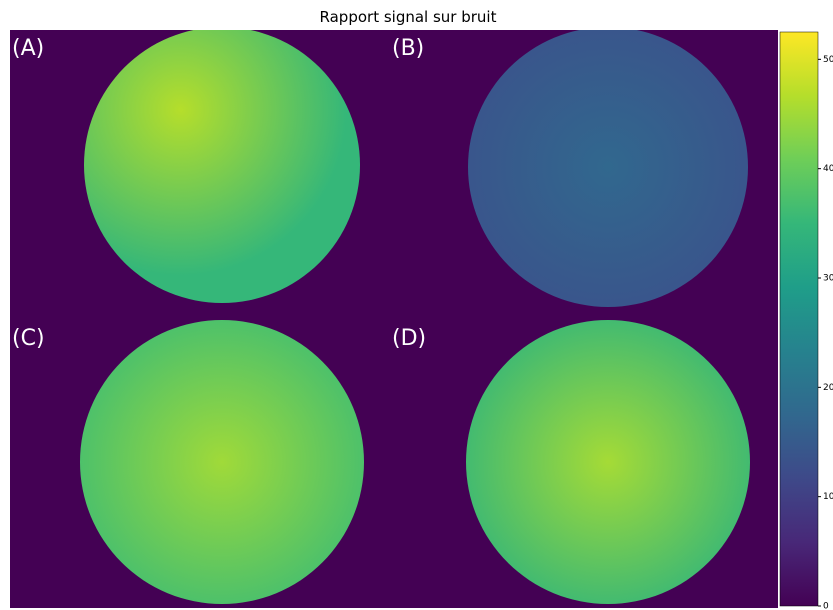 The image size is (833, 610). Describe the element at coordinates (828, 60) in the screenshot. I see `colorbar-tick-label: 50` at that location.